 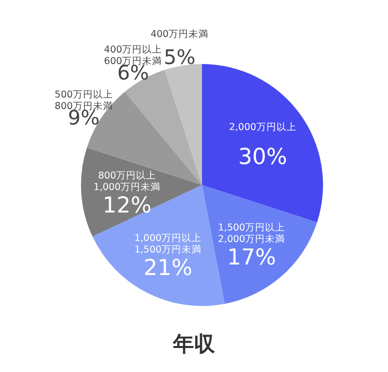 I want to click on slice-label: 2,000万円以上, so click(x=262, y=126).